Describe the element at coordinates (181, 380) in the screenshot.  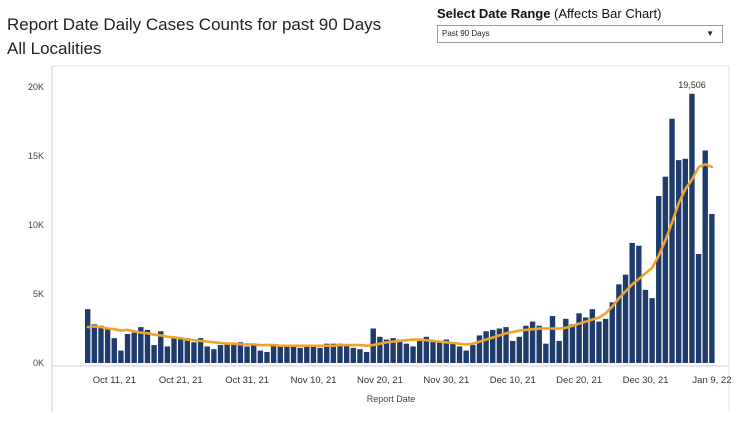
I see `x-tick-label: Oct 21, 21` at that location.